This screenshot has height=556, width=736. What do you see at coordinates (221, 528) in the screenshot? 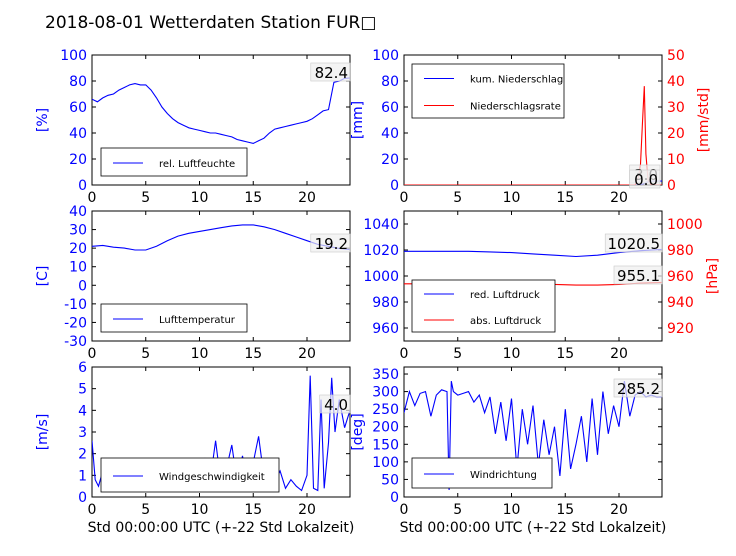
I see `x-axis-label-left: Std 00:00:00 UTC (+-22 Std Lokalzeit)` at bounding box center [221, 528].